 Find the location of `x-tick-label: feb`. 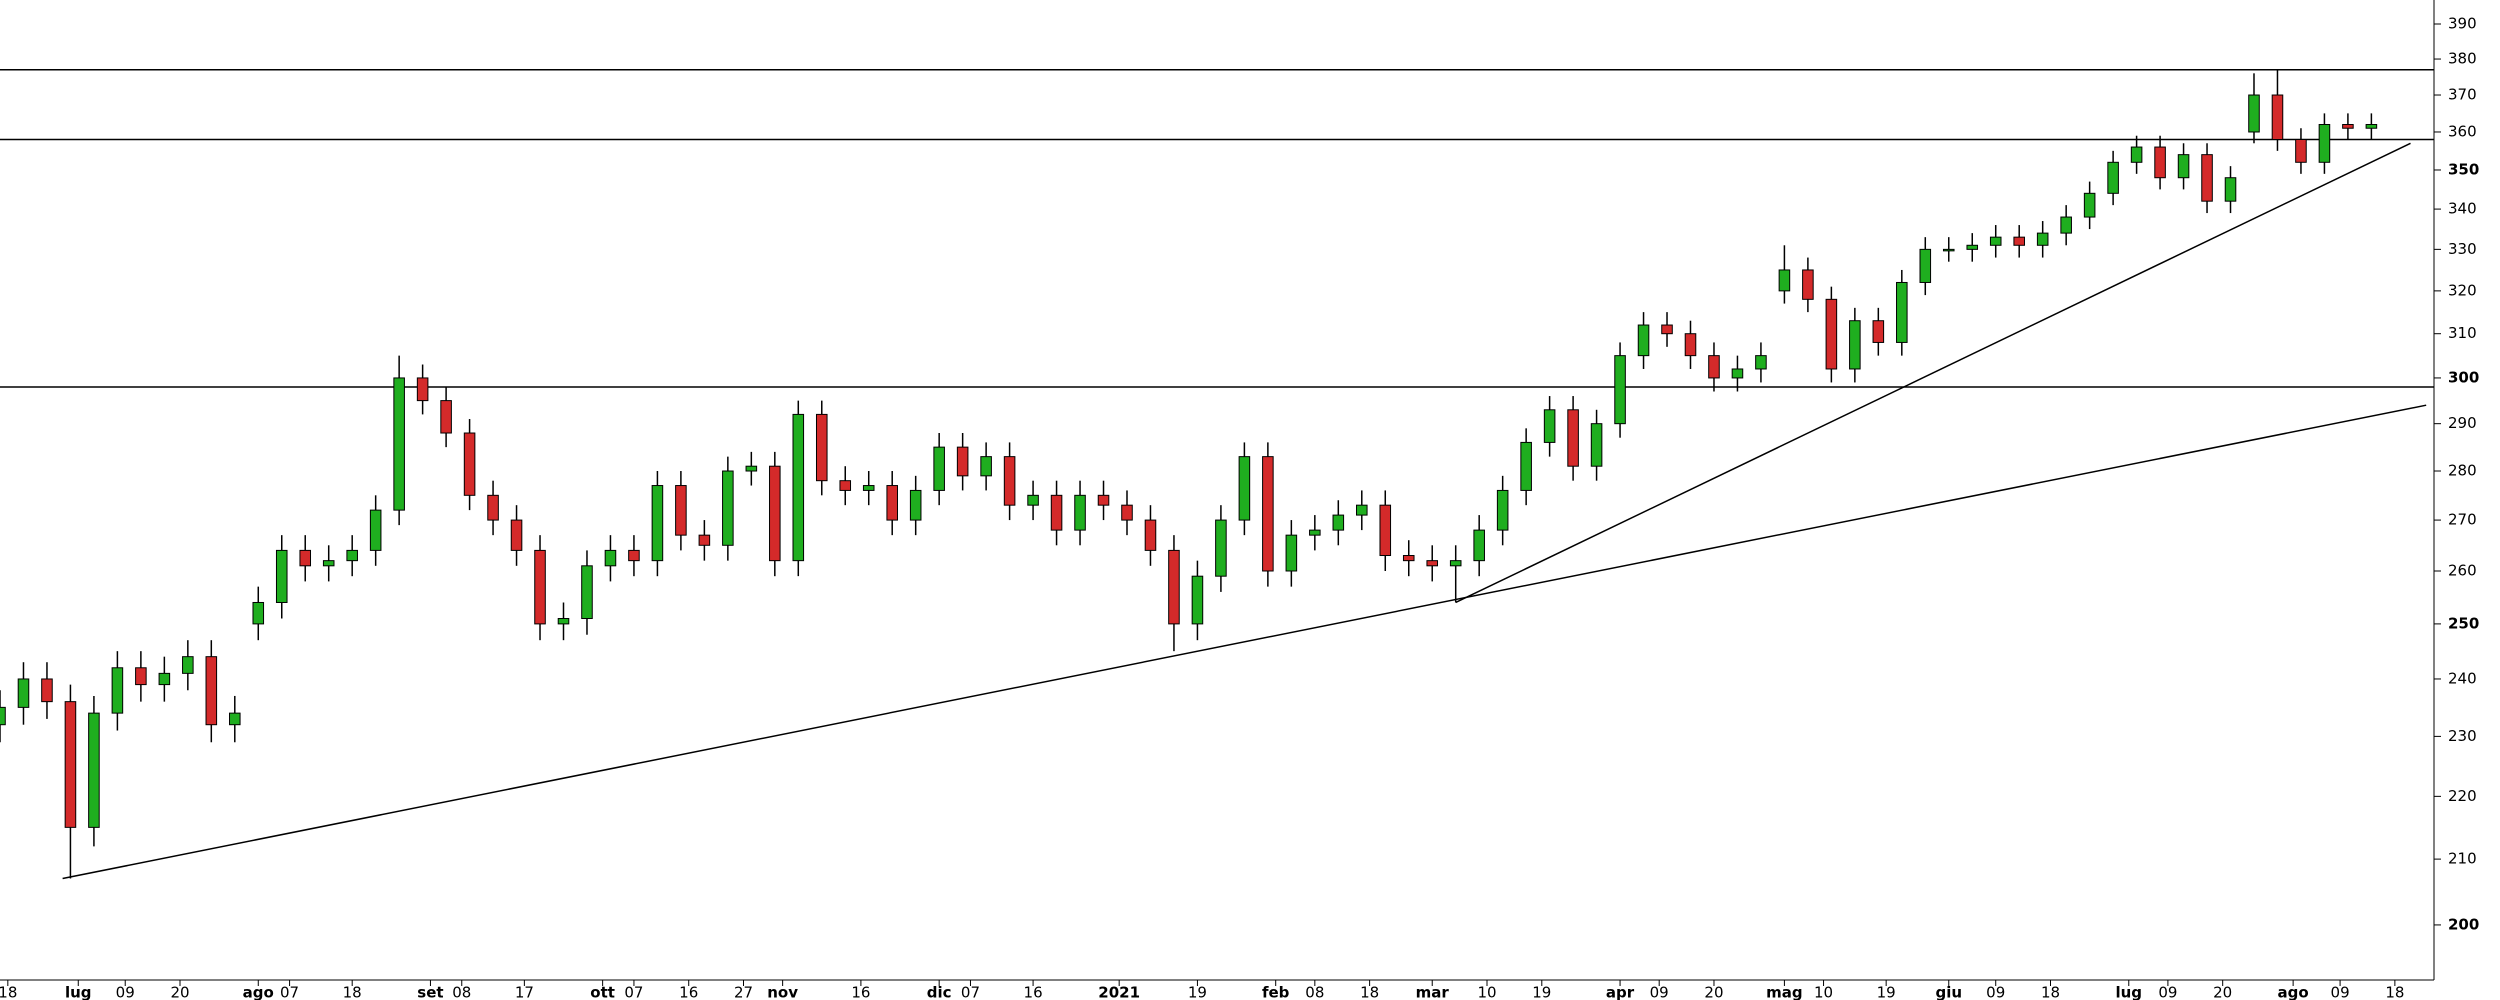

x-tick-label: feb is located at coordinates (1276, 992).